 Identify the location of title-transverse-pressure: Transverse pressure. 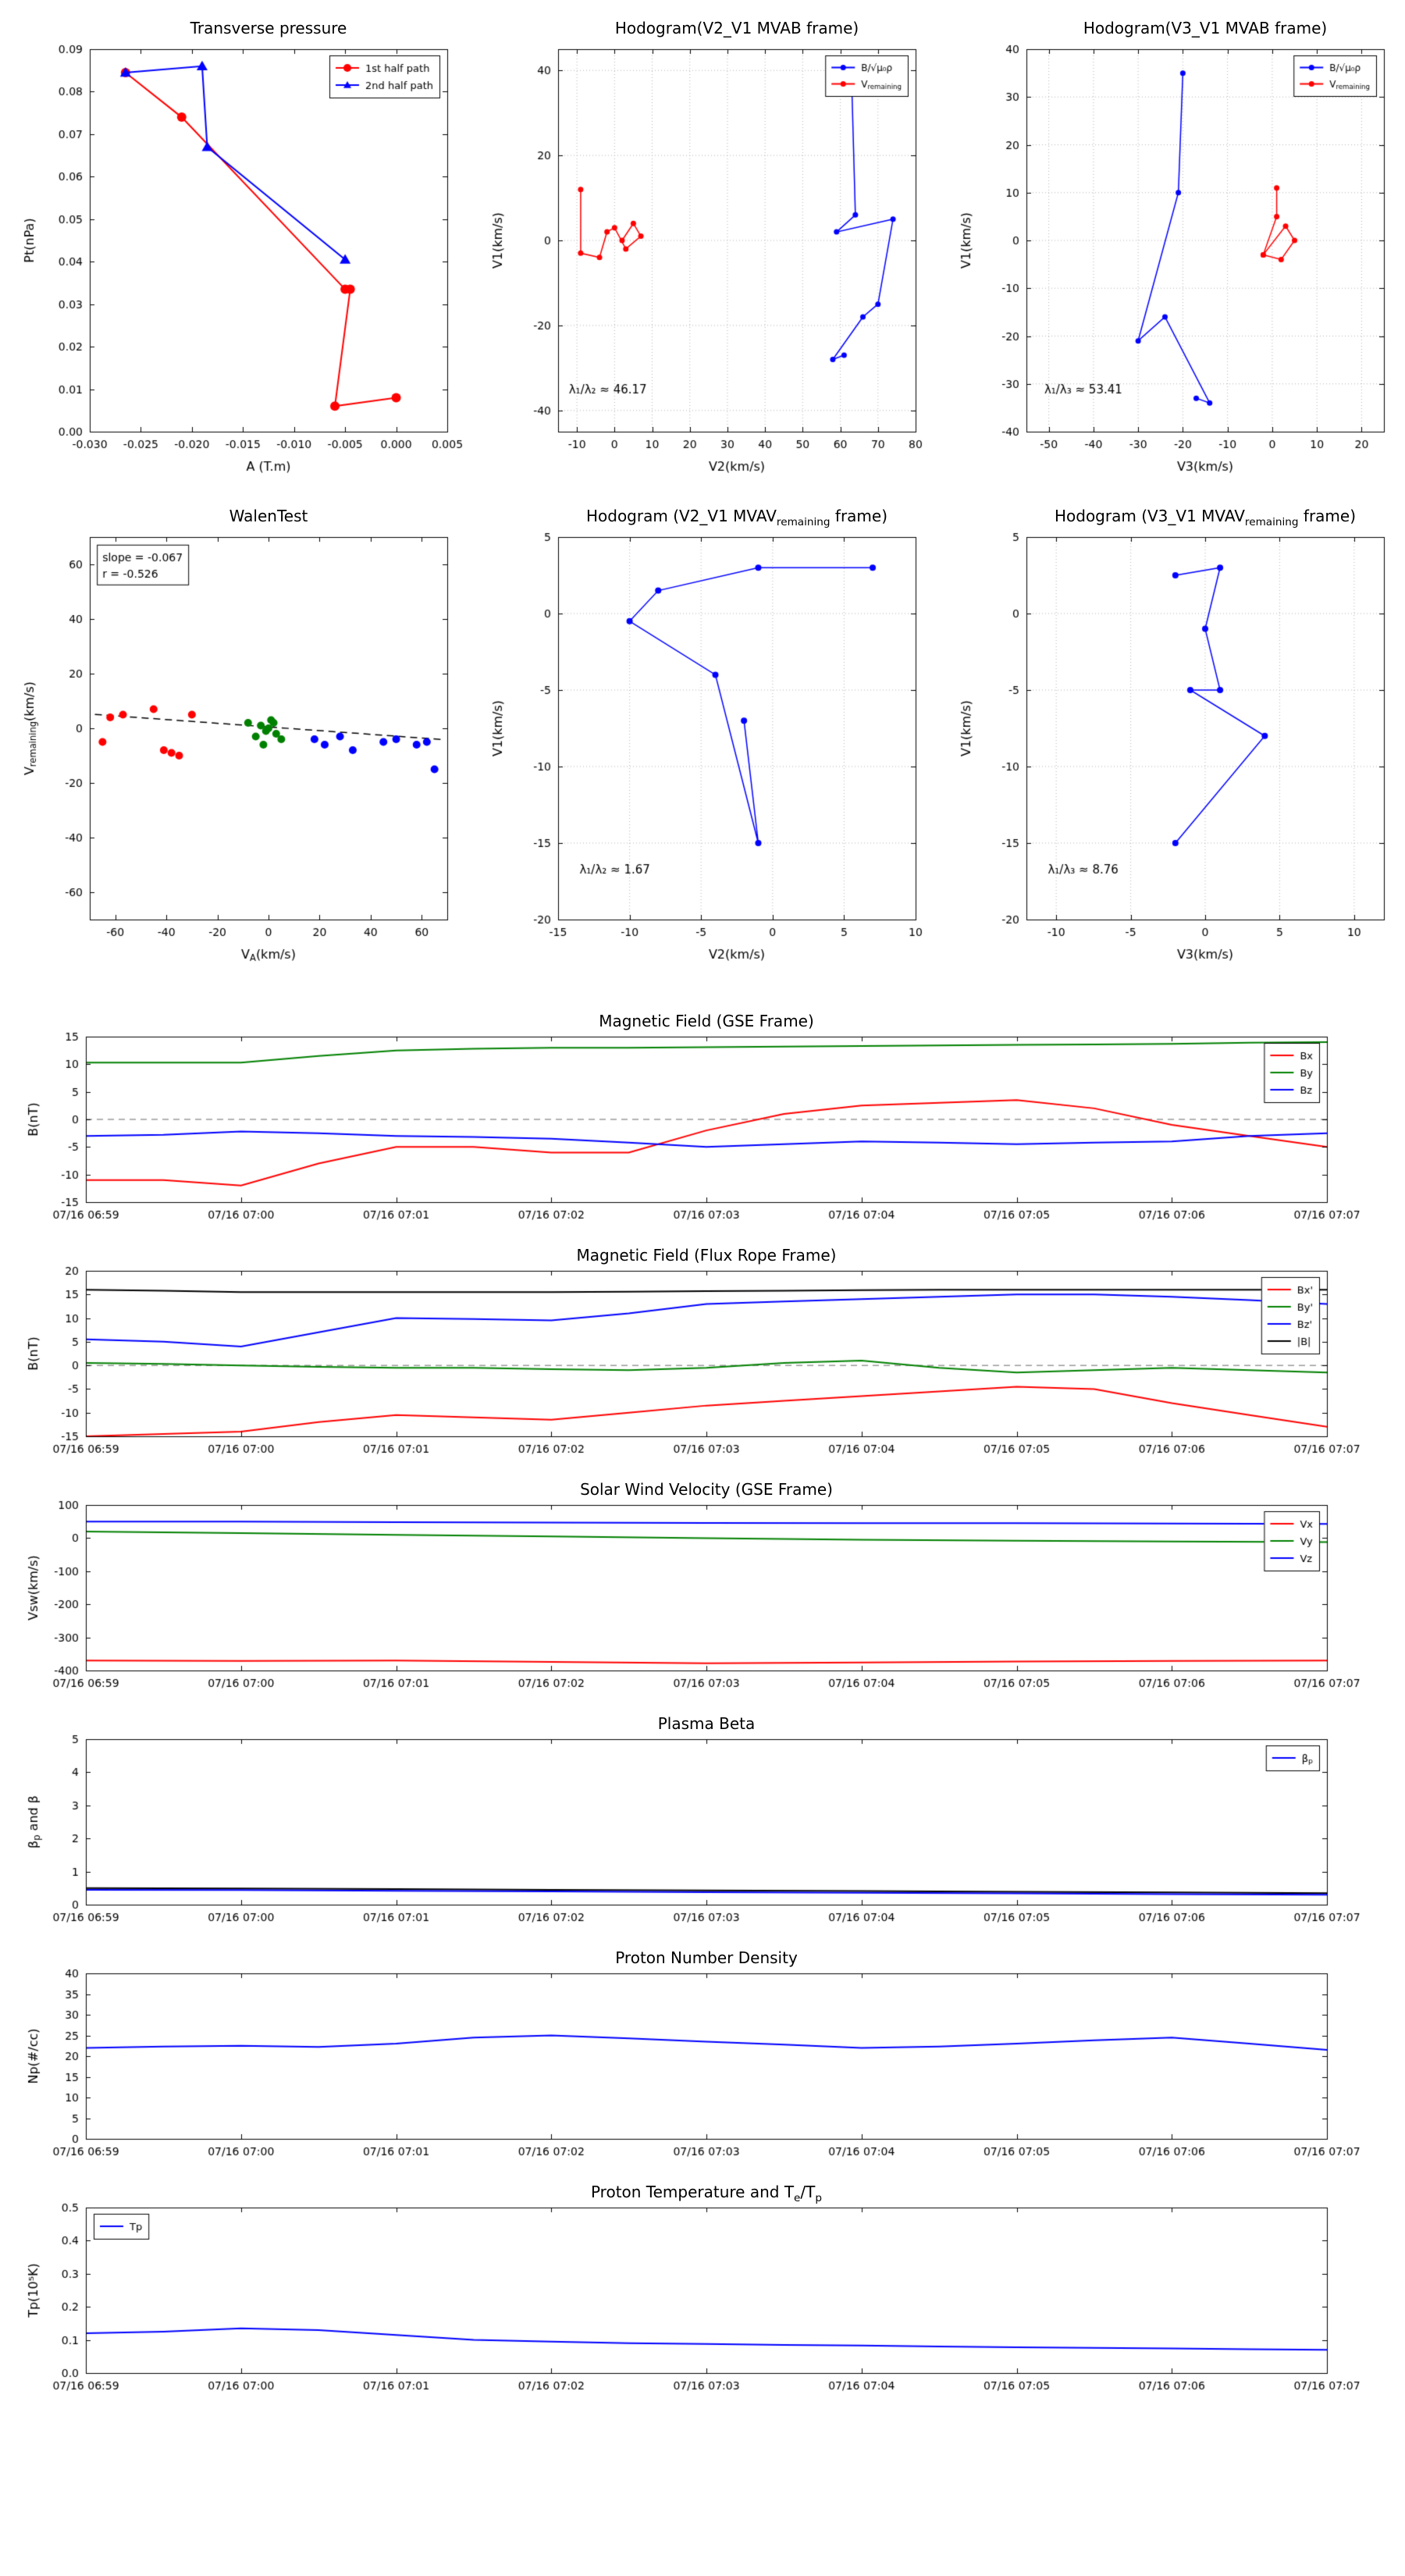
(269, 28).